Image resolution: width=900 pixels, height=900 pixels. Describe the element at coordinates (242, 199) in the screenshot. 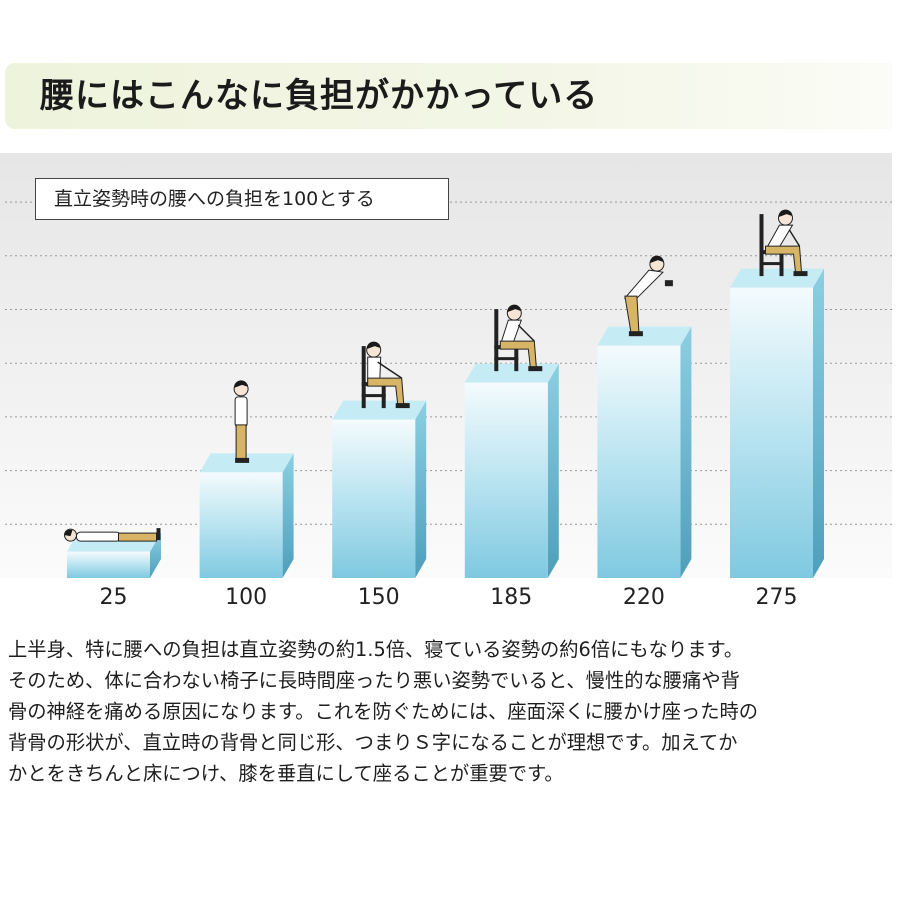

I see `chart-note: 直立姿勢時の腰への負担を100とする` at that location.